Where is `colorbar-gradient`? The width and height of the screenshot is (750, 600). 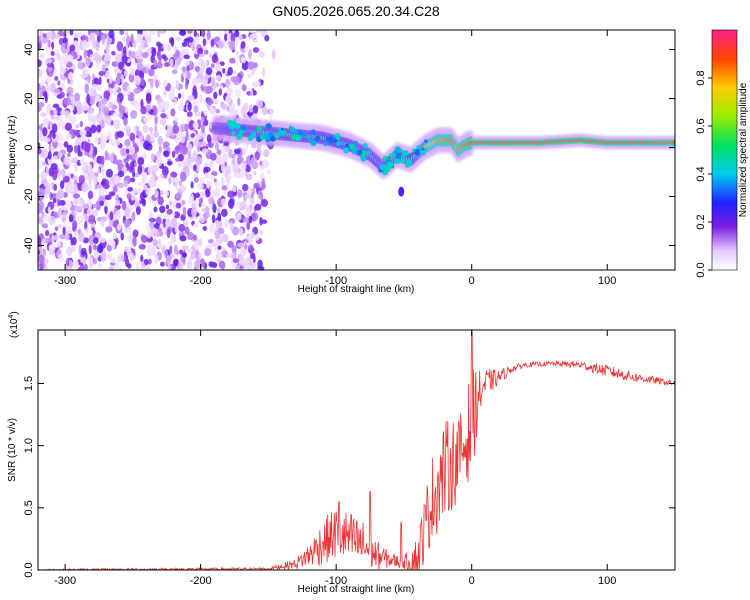 colorbar-gradient is located at coordinates (724, 150).